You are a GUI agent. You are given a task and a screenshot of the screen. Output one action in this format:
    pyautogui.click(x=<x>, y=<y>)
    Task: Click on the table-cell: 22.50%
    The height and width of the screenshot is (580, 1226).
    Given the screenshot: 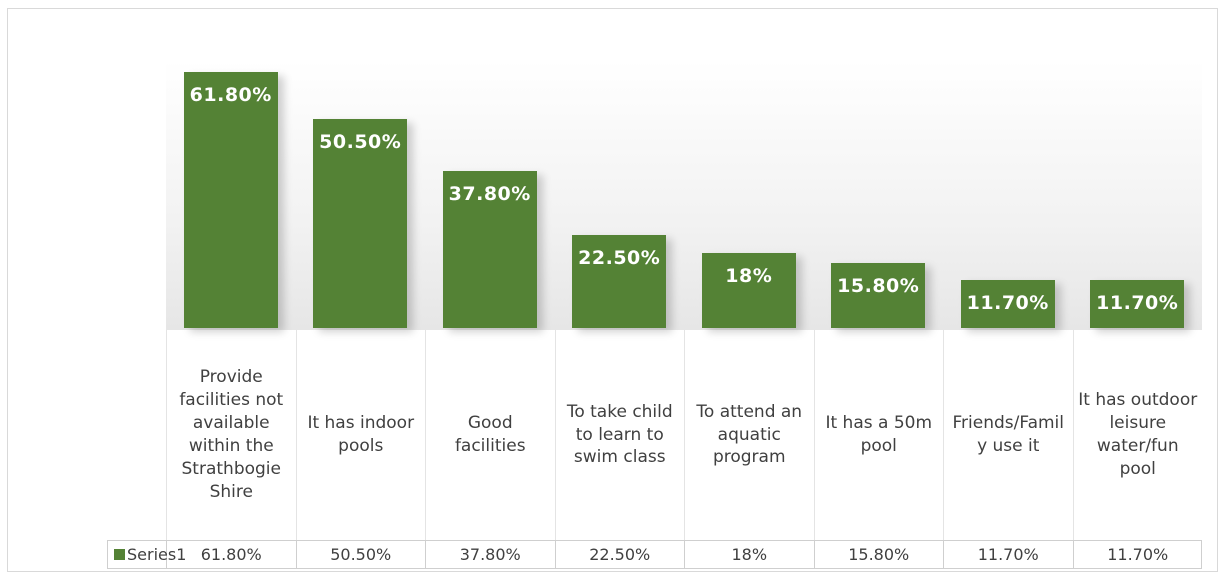 What is the action you would take?
    pyautogui.click(x=619, y=554)
    